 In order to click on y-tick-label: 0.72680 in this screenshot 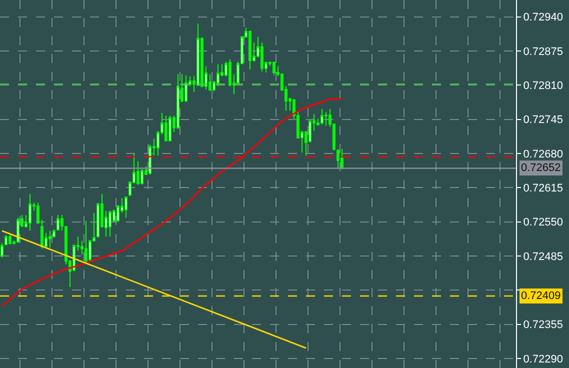, I will do `click(543, 154)`.